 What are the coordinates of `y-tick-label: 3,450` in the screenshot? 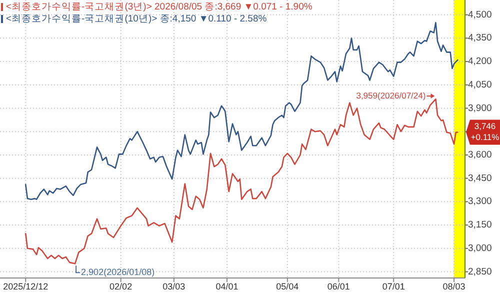 It's located at (480, 178).